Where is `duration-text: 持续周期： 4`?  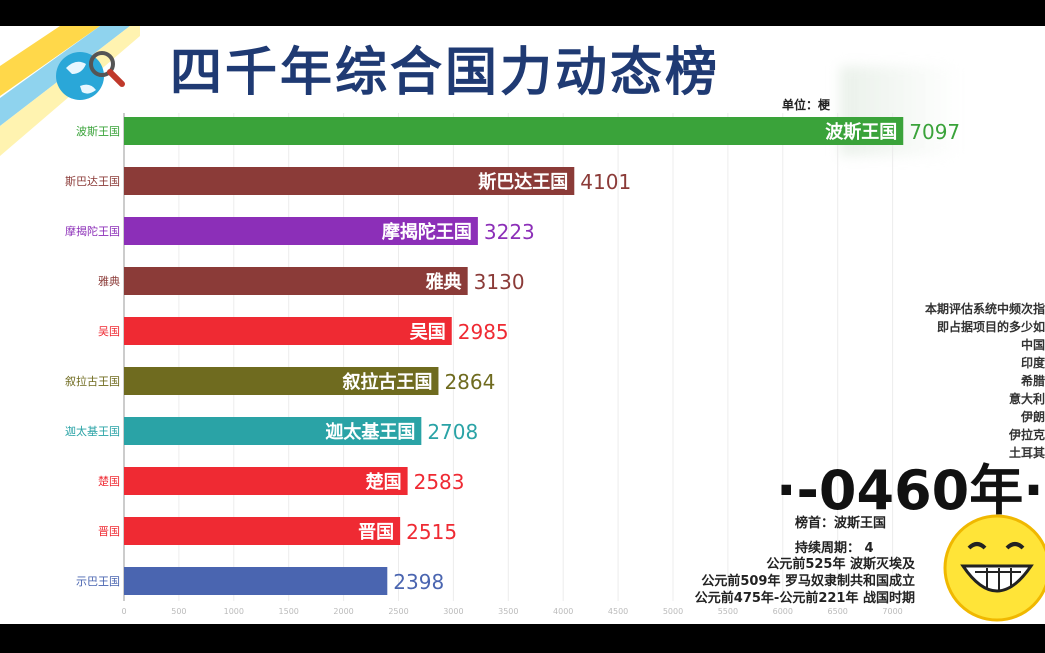 duration-text: 持续周期： 4 is located at coordinates (834, 548).